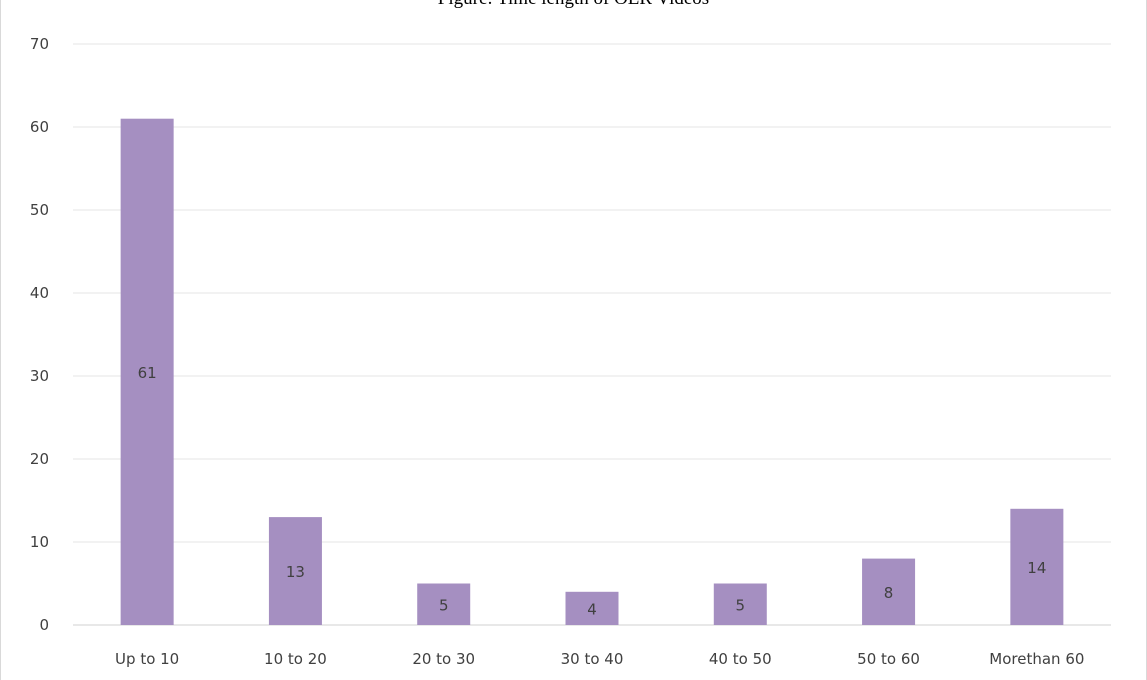 This screenshot has height=680, width=1147. I want to click on x-tick-label: 20 to 30, so click(443, 659).